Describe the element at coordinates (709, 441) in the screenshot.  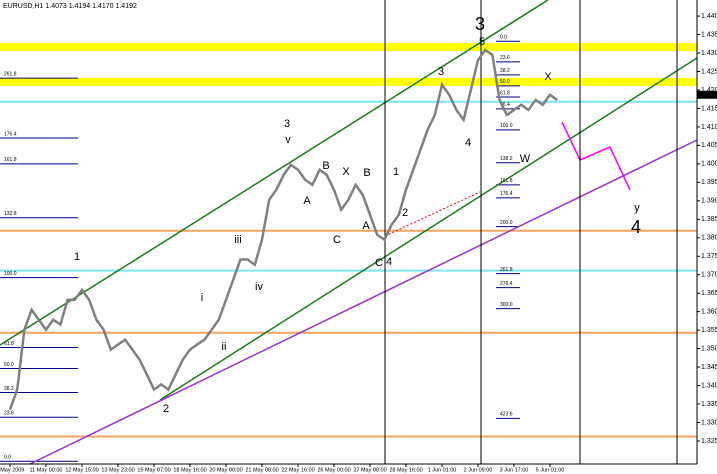
I see `y-tick-label: 1.3255` at that location.